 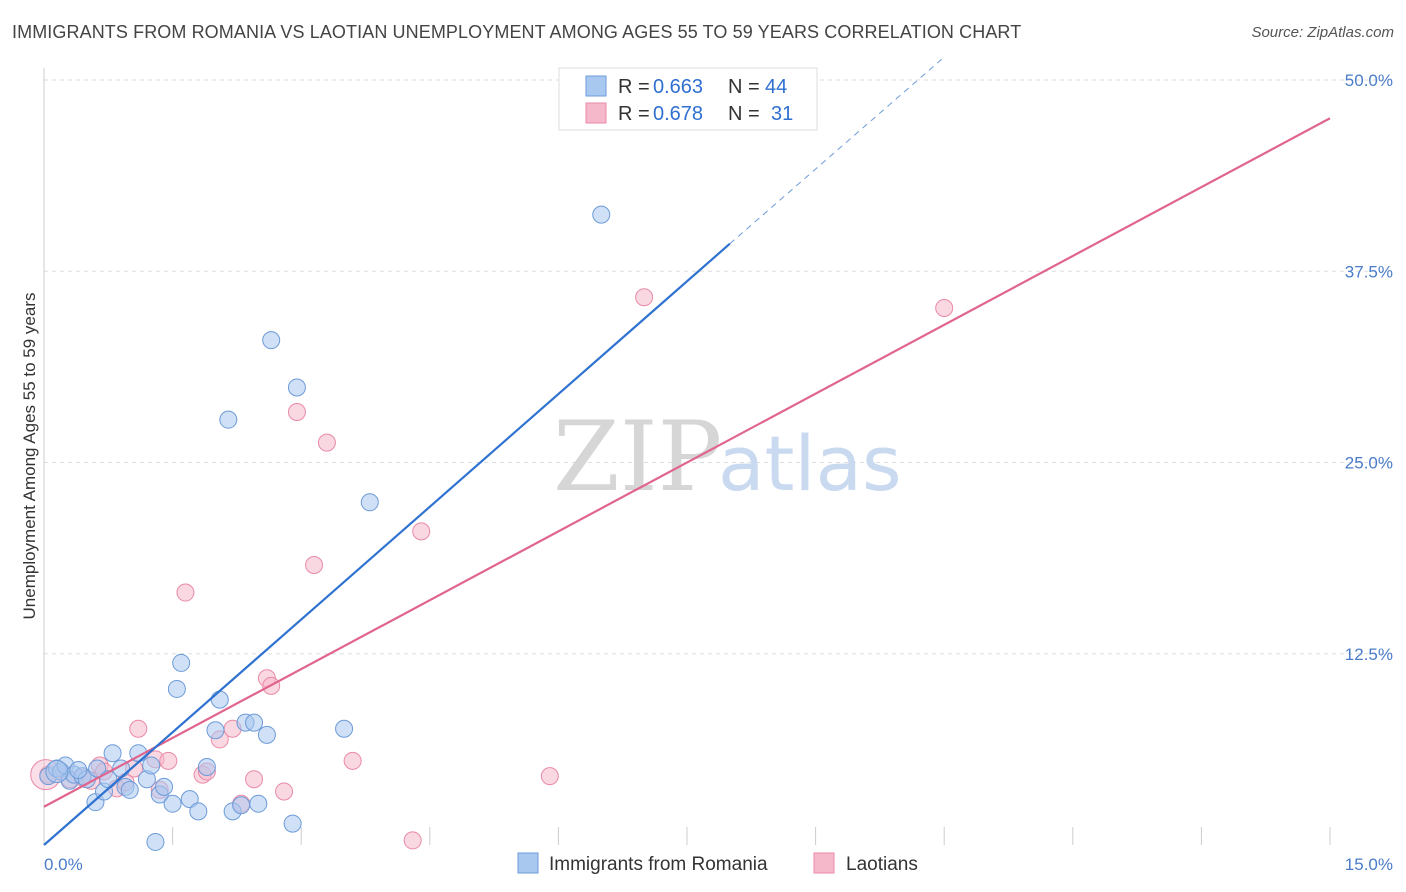 I want to click on legend-r-value: 0.663, so click(x=678, y=87).